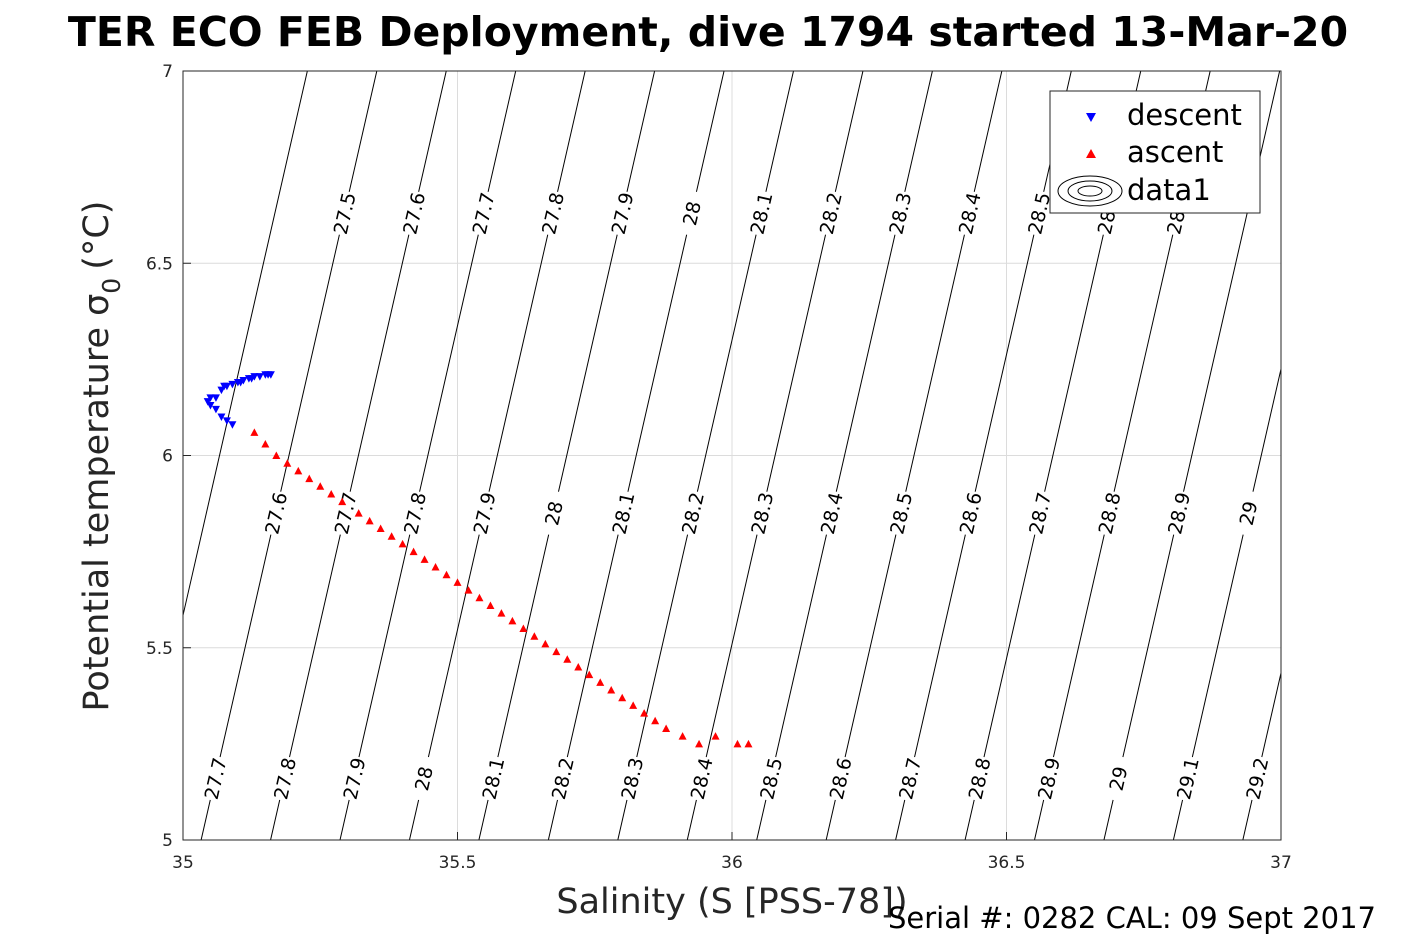 Image resolution: width=1417 pixels, height=945 pixels. I want to click on y-tick-label: 7, so click(167, 72).